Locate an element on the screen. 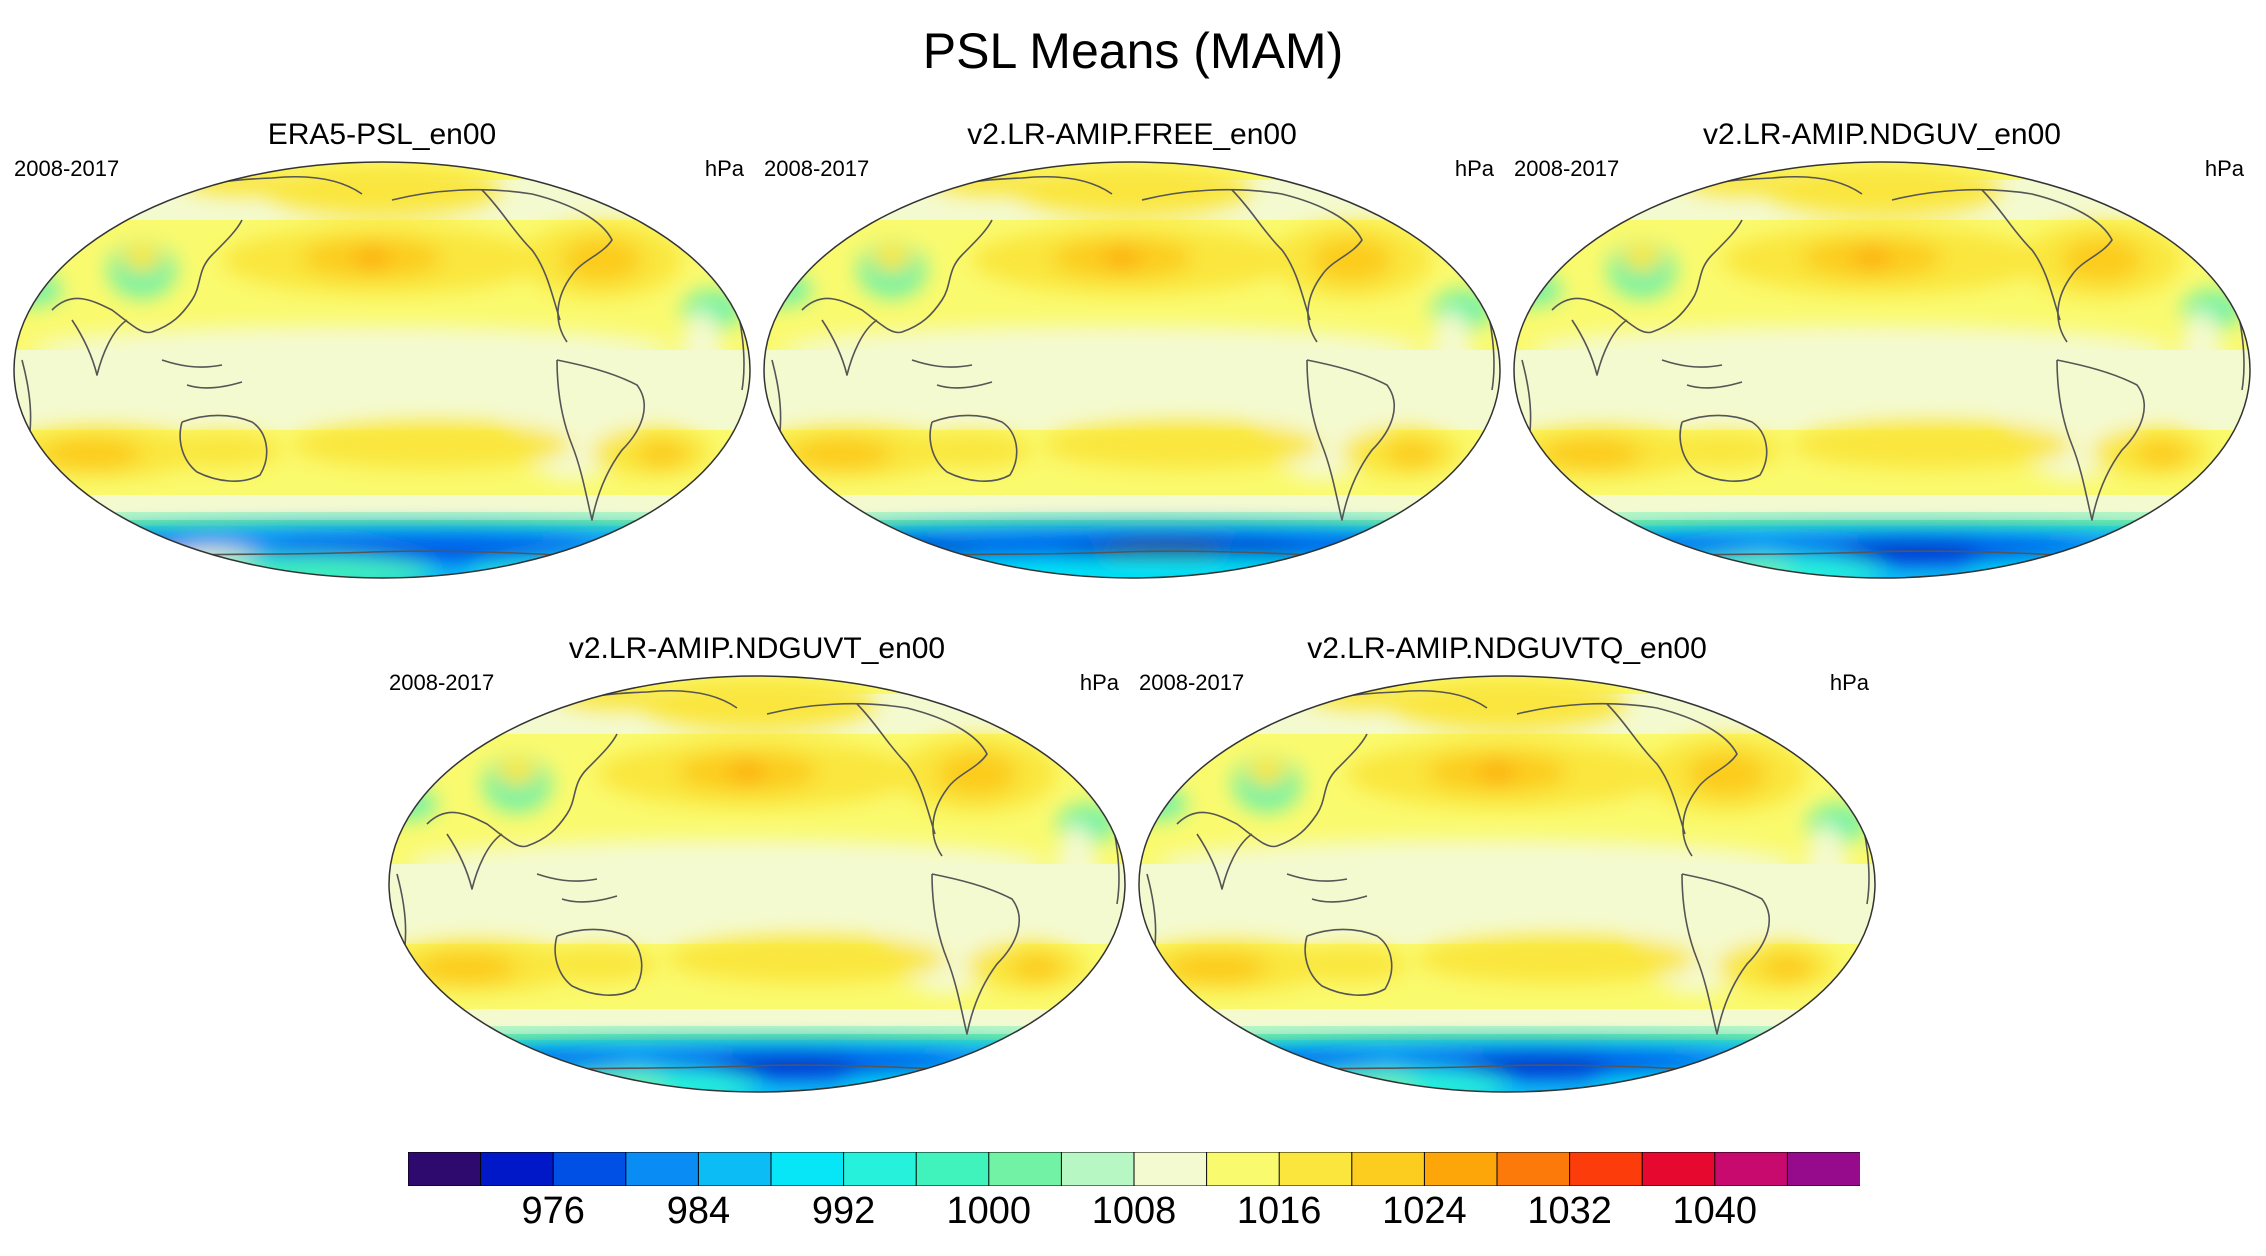  colorbar-tick-label: 1000 is located at coordinates (989, 1211).